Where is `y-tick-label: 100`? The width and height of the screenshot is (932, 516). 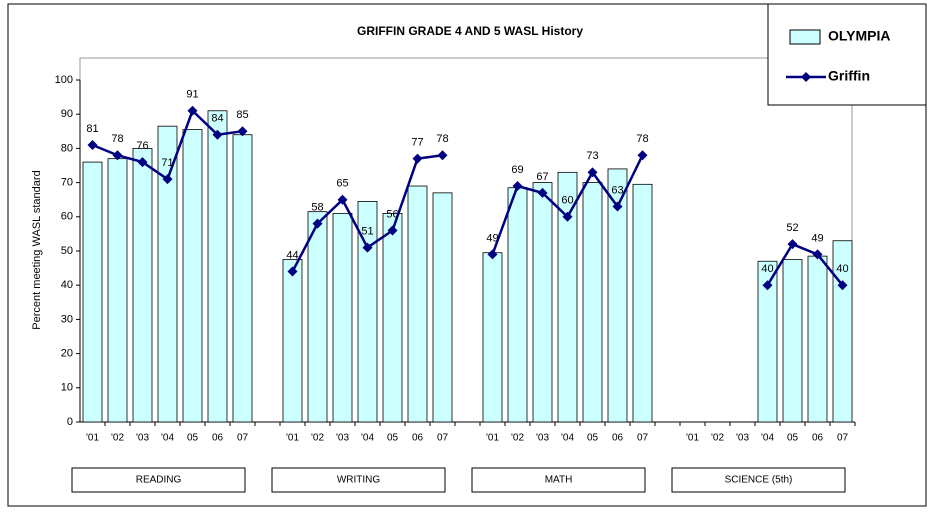
y-tick-label: 100 is located at coordinates (64, 80).